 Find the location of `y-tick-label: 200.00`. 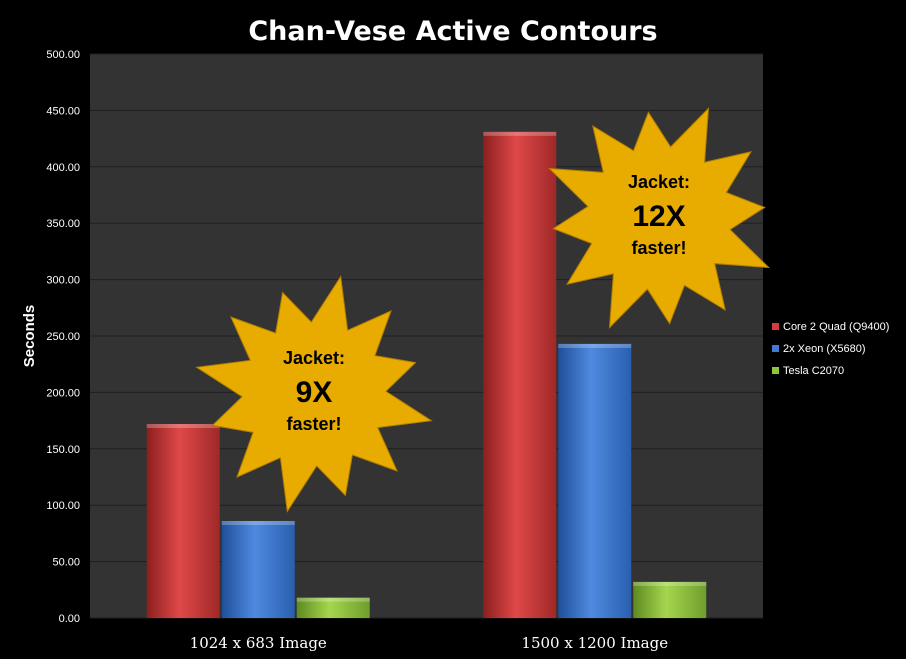

y-tick-label: 200.00 is located at coordinates (63, 393).